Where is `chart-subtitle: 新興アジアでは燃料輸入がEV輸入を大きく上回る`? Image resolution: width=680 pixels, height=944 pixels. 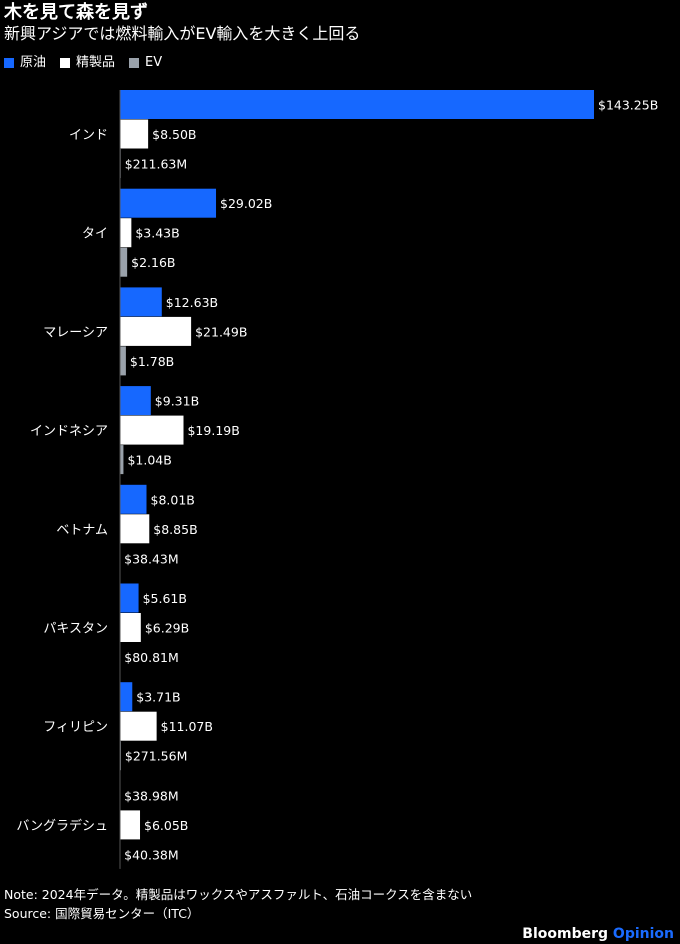
chart-subtitle: 新興アジアでは燃料輸入がEV輸入を大きく上回る is located at coordinates (182, 33).